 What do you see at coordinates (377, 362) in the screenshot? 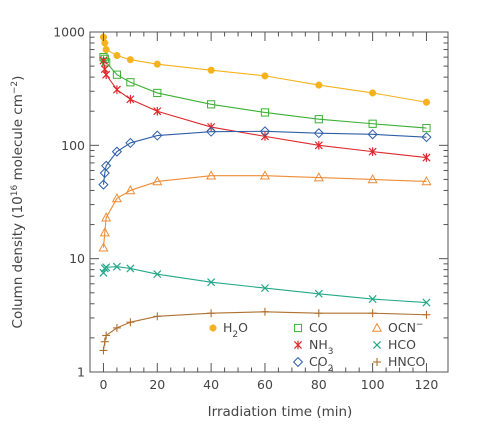
I see `legend-marker-hnco` at bounding box center [377, 362].